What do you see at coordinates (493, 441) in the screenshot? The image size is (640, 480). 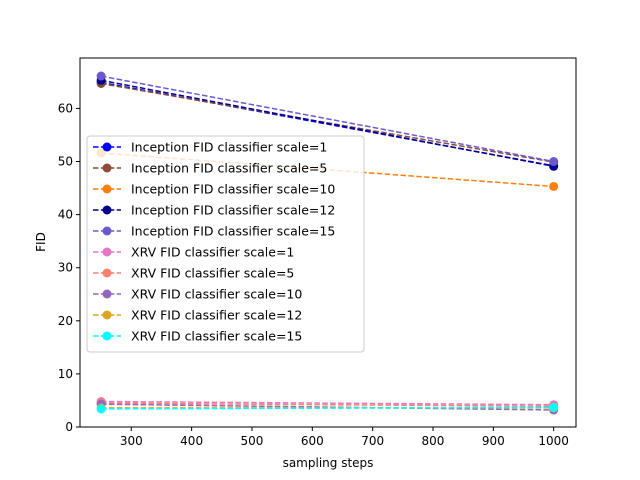 I see `x-tick-label: 900` at bounding box center [493, 441].